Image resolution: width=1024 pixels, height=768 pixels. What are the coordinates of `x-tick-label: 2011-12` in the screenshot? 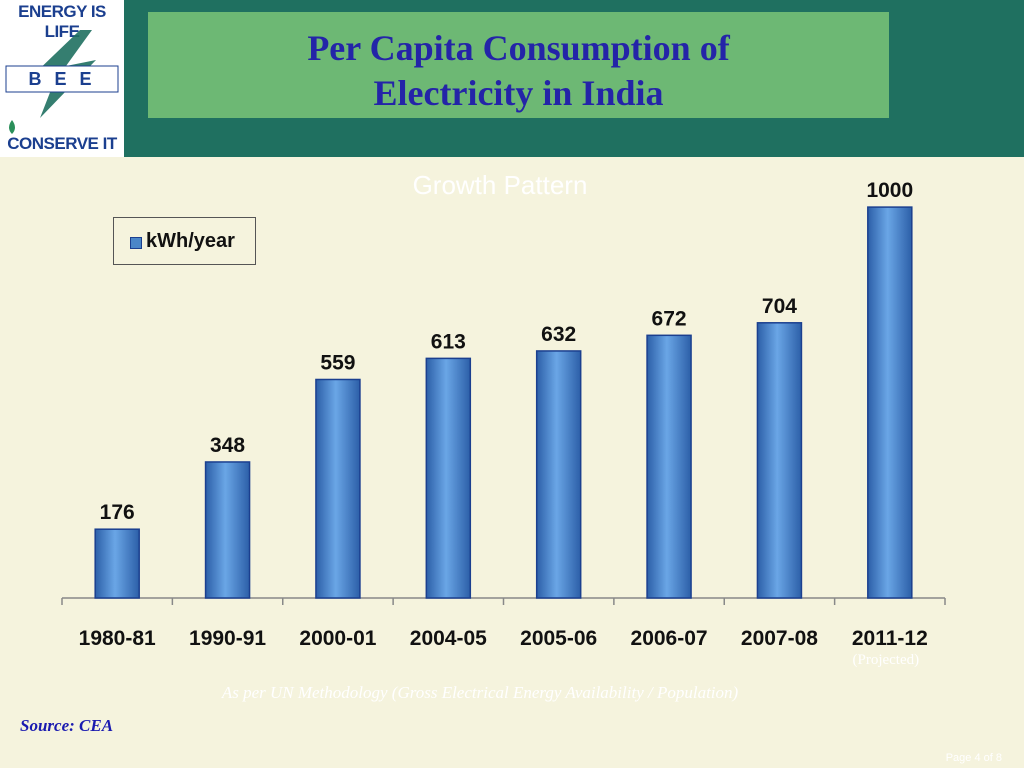 It's located at (890, 638).